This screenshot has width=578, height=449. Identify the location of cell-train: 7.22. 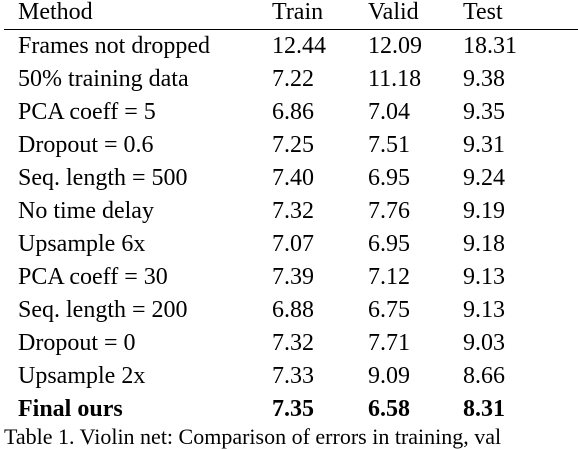
(293, 79).